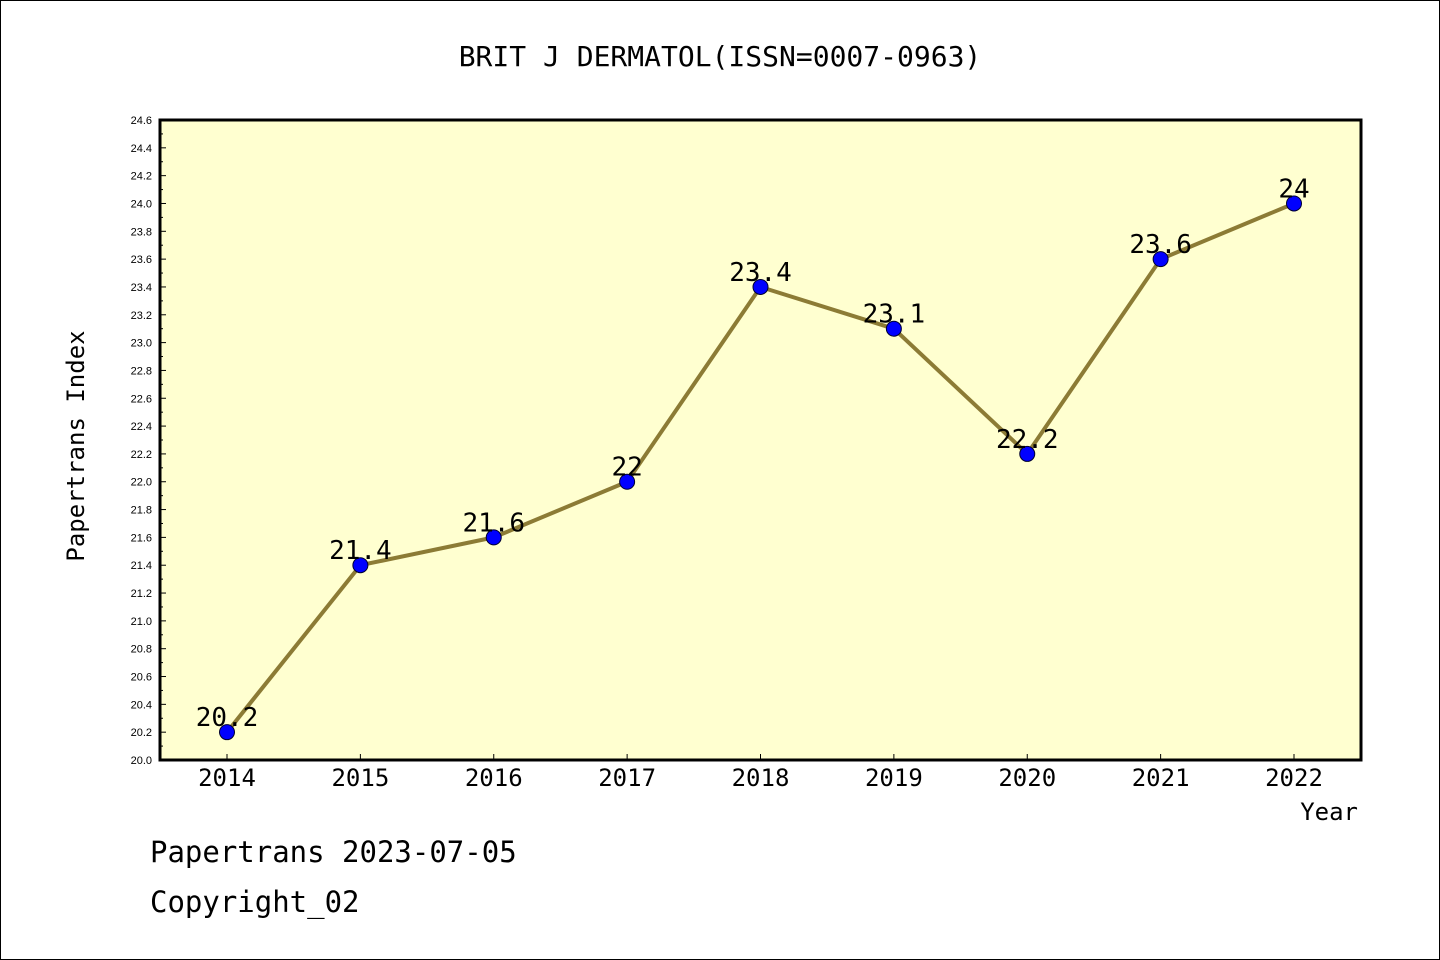 Image resolution: width=1440 pixels, height=960 pixels. I want to click on x-tick-label: 2021, so click(1161, 778).